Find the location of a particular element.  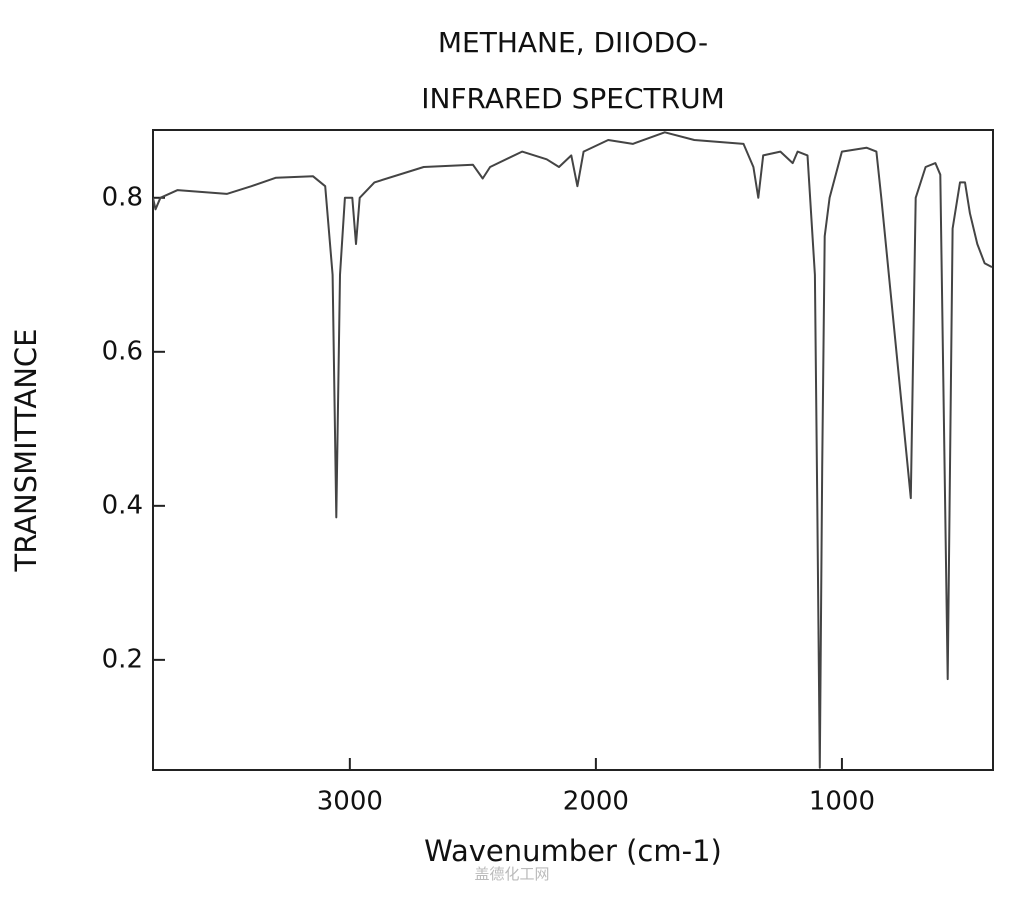

chart-subtitle: INFRARED SPECTRUM is located at coordinates (573, 98).